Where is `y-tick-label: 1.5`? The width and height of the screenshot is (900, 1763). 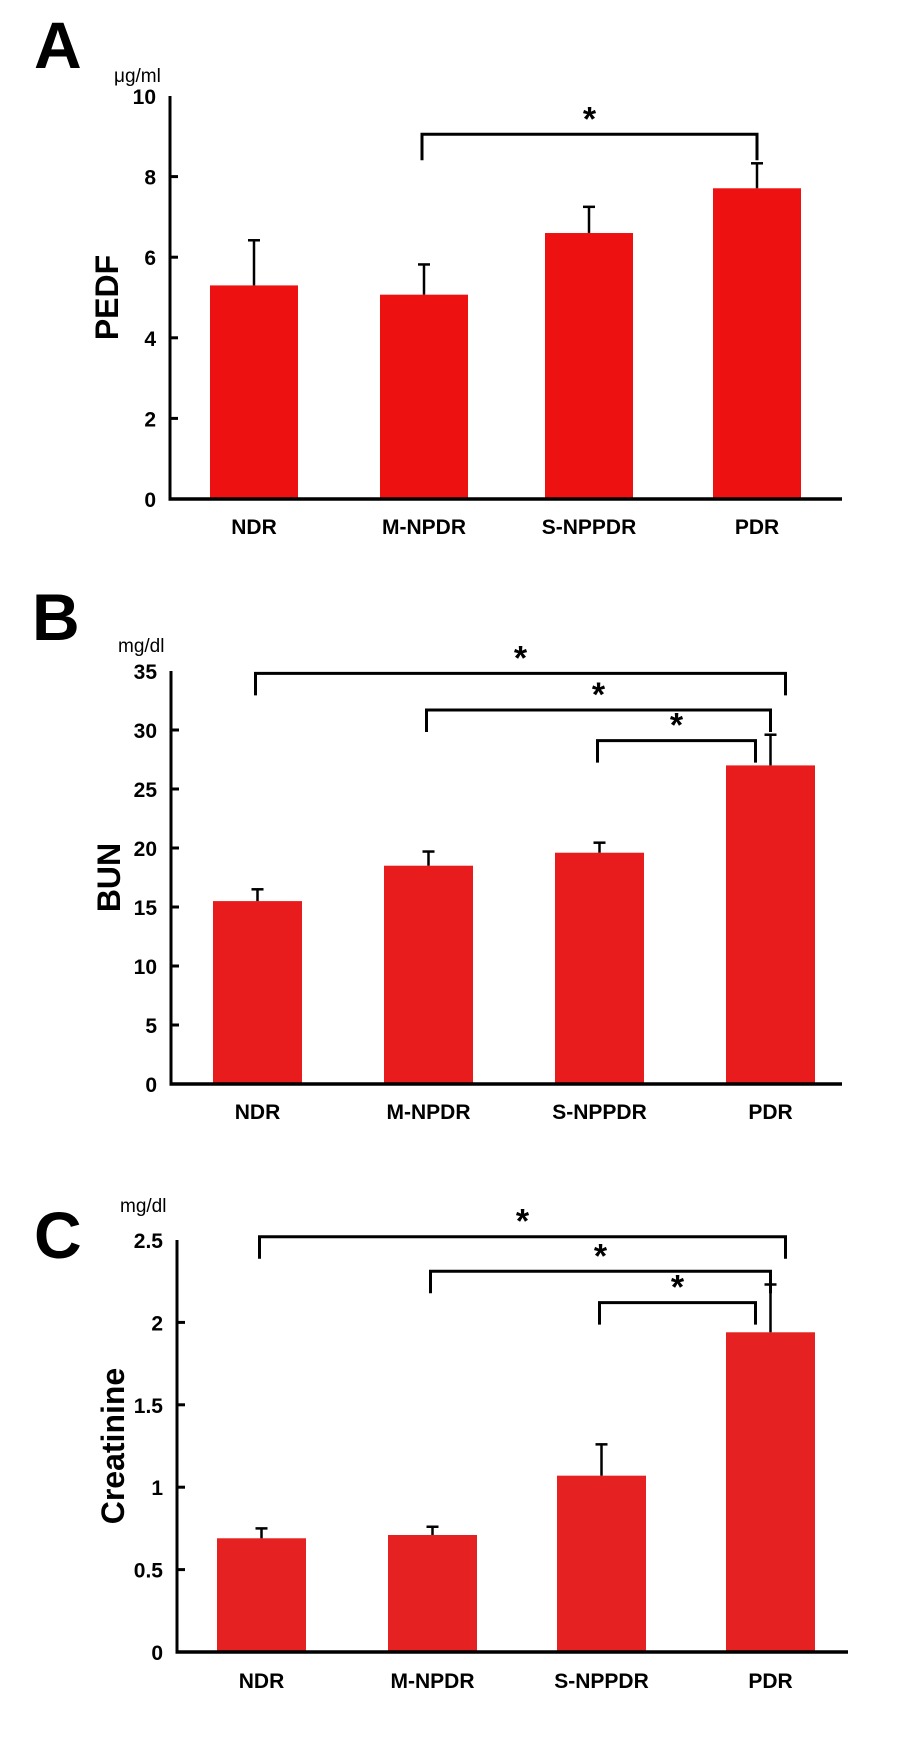 y-tick-label: 1.5 is located at coordinates (149, 1406).